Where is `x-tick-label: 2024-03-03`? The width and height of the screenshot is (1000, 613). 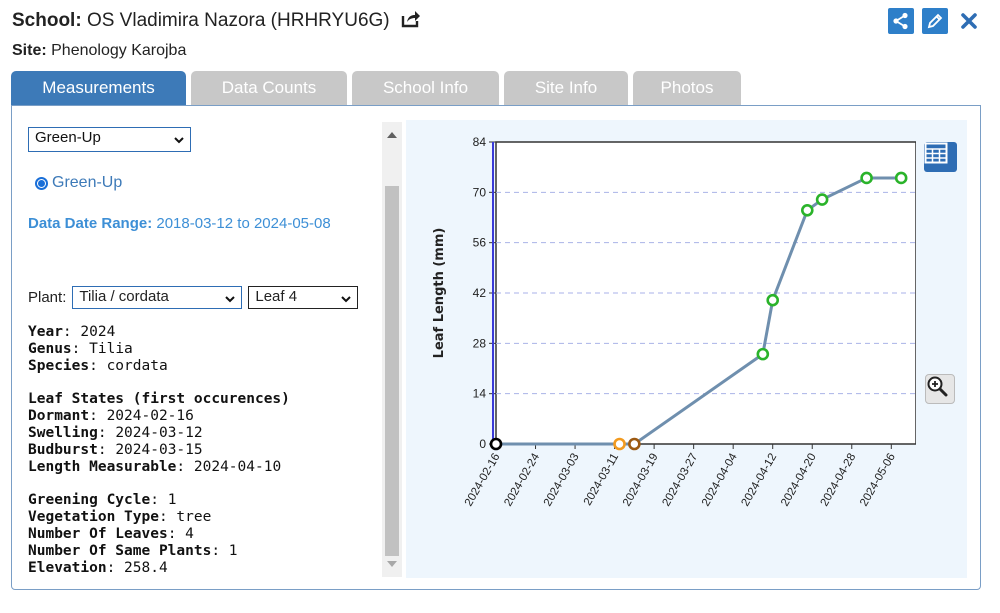
x-tick-label: 2024-03-03 is located at coordinates (562, 480).